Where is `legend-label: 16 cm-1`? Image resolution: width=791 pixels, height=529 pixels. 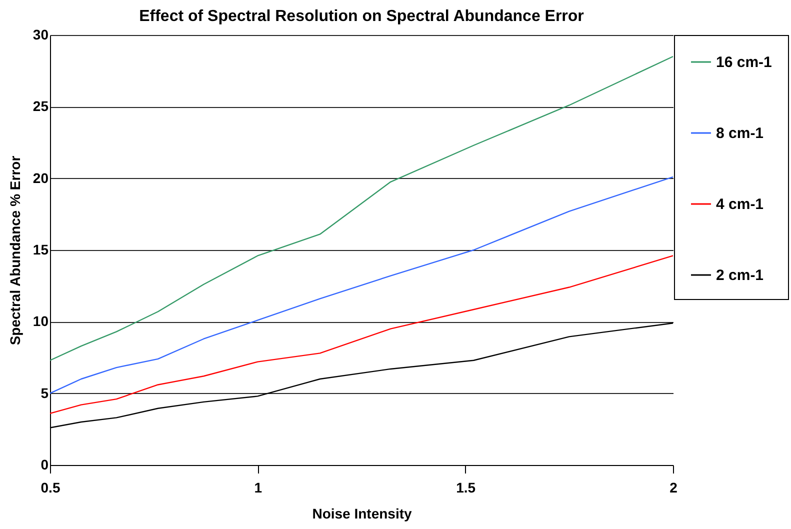
legend-label: 16 cm-1 is located at coordinates (744, 62).